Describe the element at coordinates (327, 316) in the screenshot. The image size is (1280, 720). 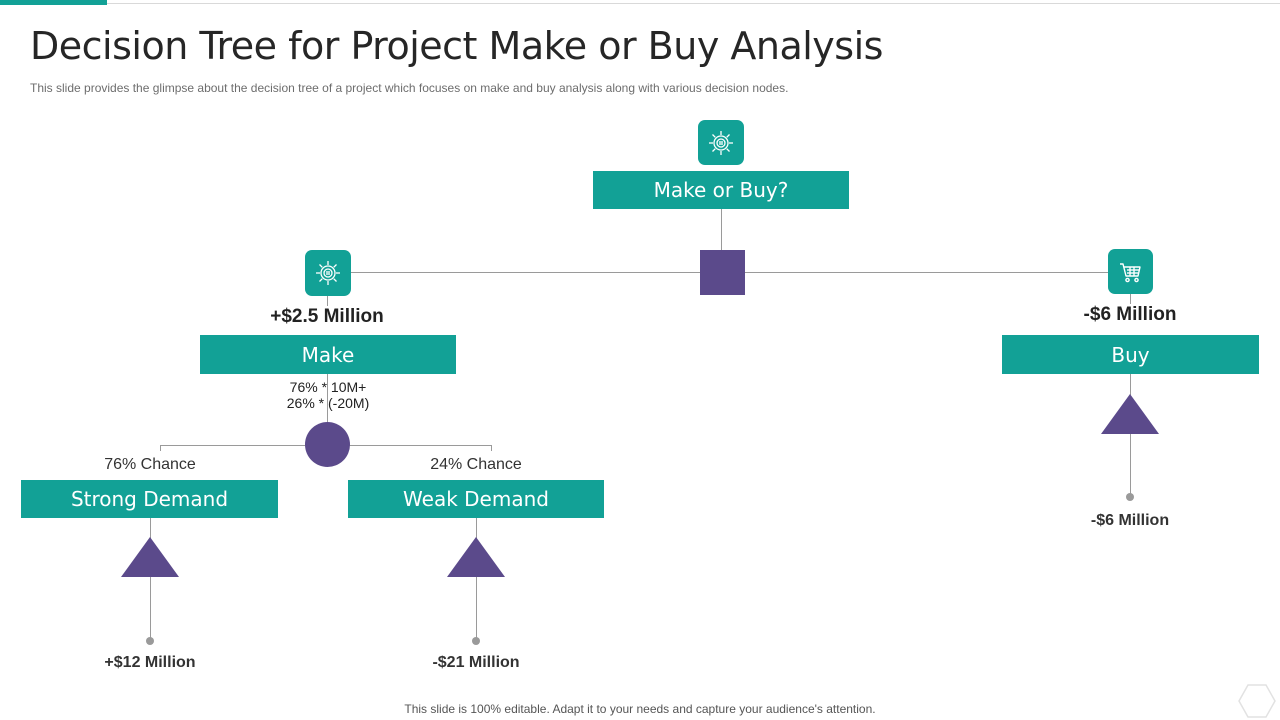
I see `make-value-label: +$2.5 Million` at that location.